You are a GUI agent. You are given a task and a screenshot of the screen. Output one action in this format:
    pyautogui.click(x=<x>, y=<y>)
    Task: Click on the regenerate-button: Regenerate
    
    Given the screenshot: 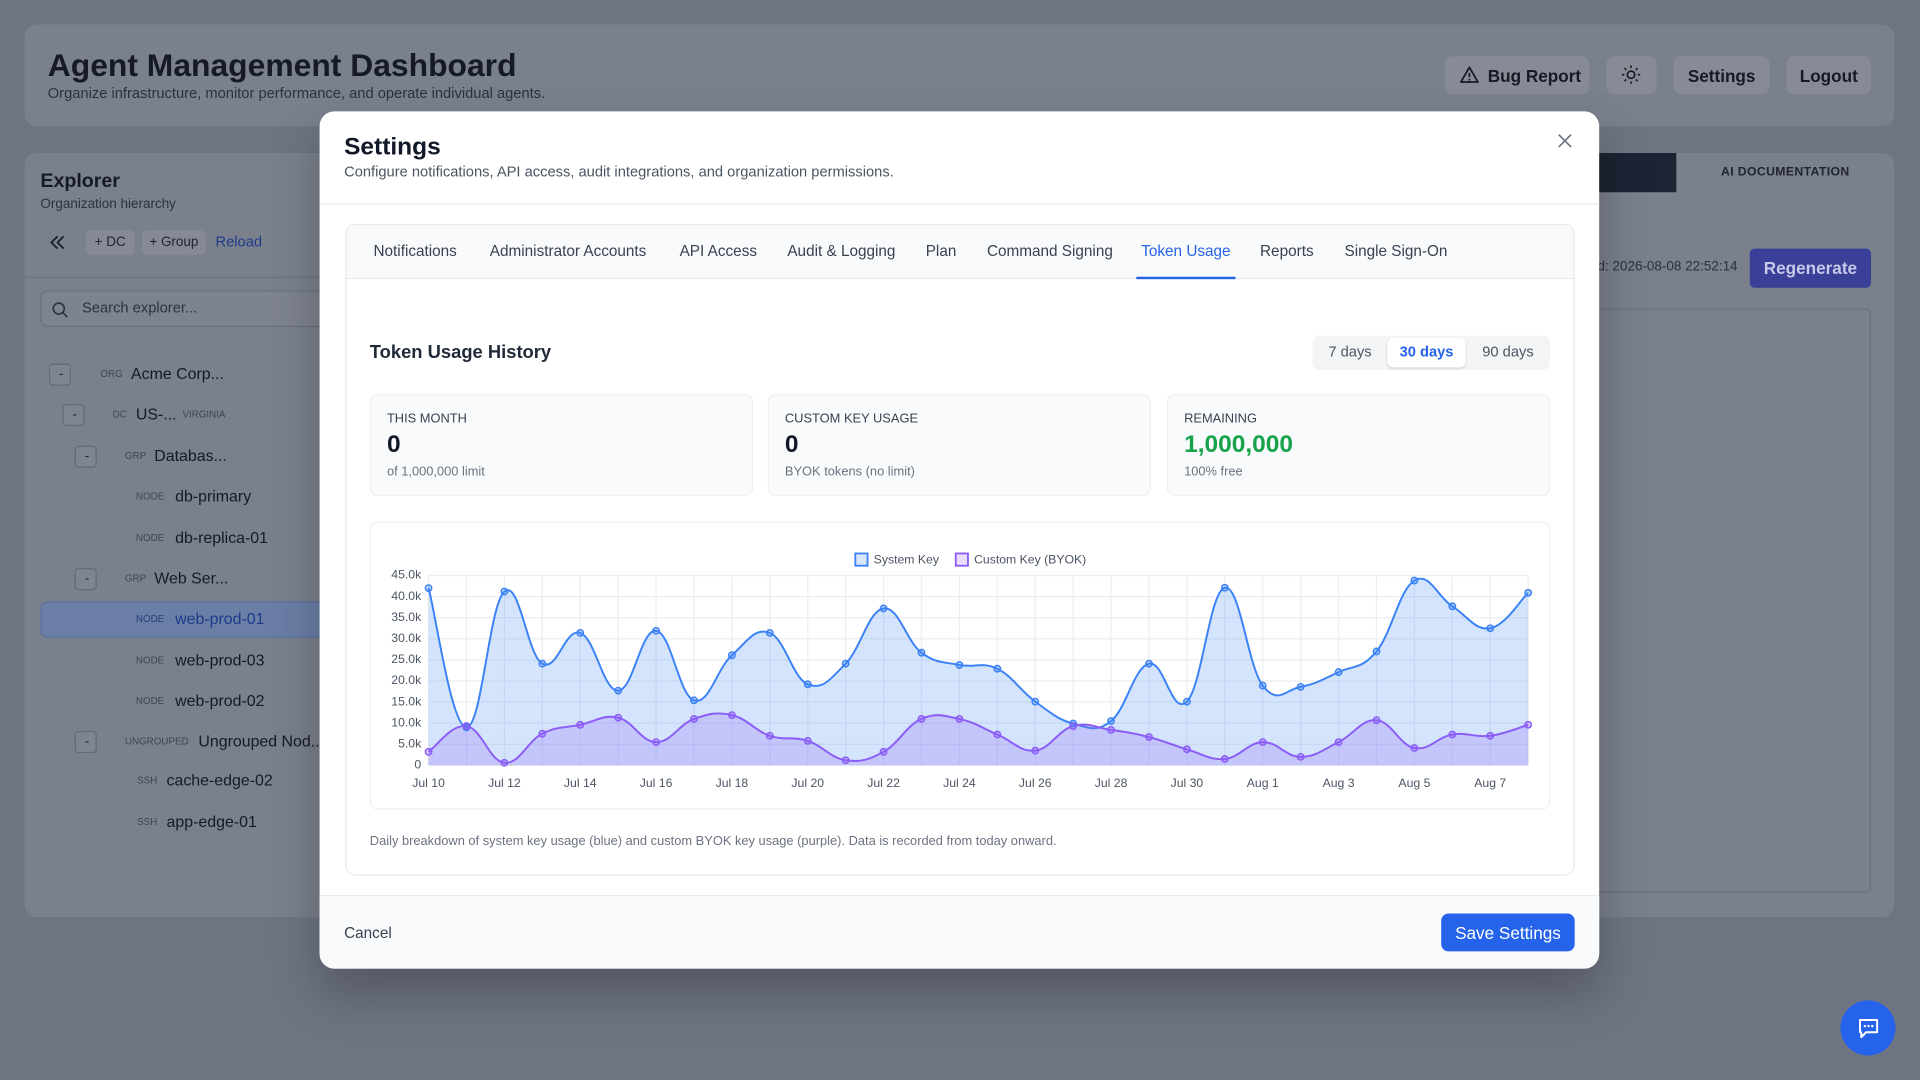 What is the action you would take?
    pyautogui.click(x=1810, y=268)
    